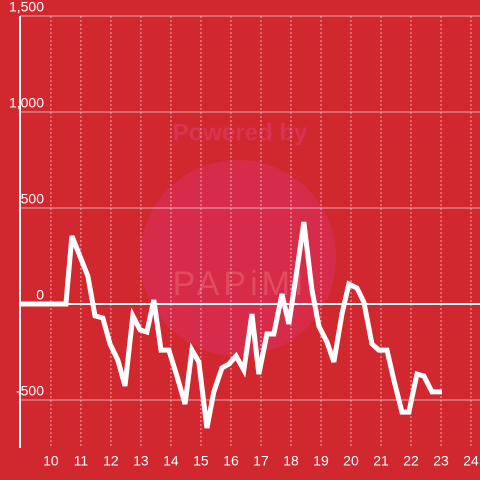  What do you see at coordinates (351, 461) in the screenshot?
I see `x-tick-label: 20` at bounding box center [351, 461].